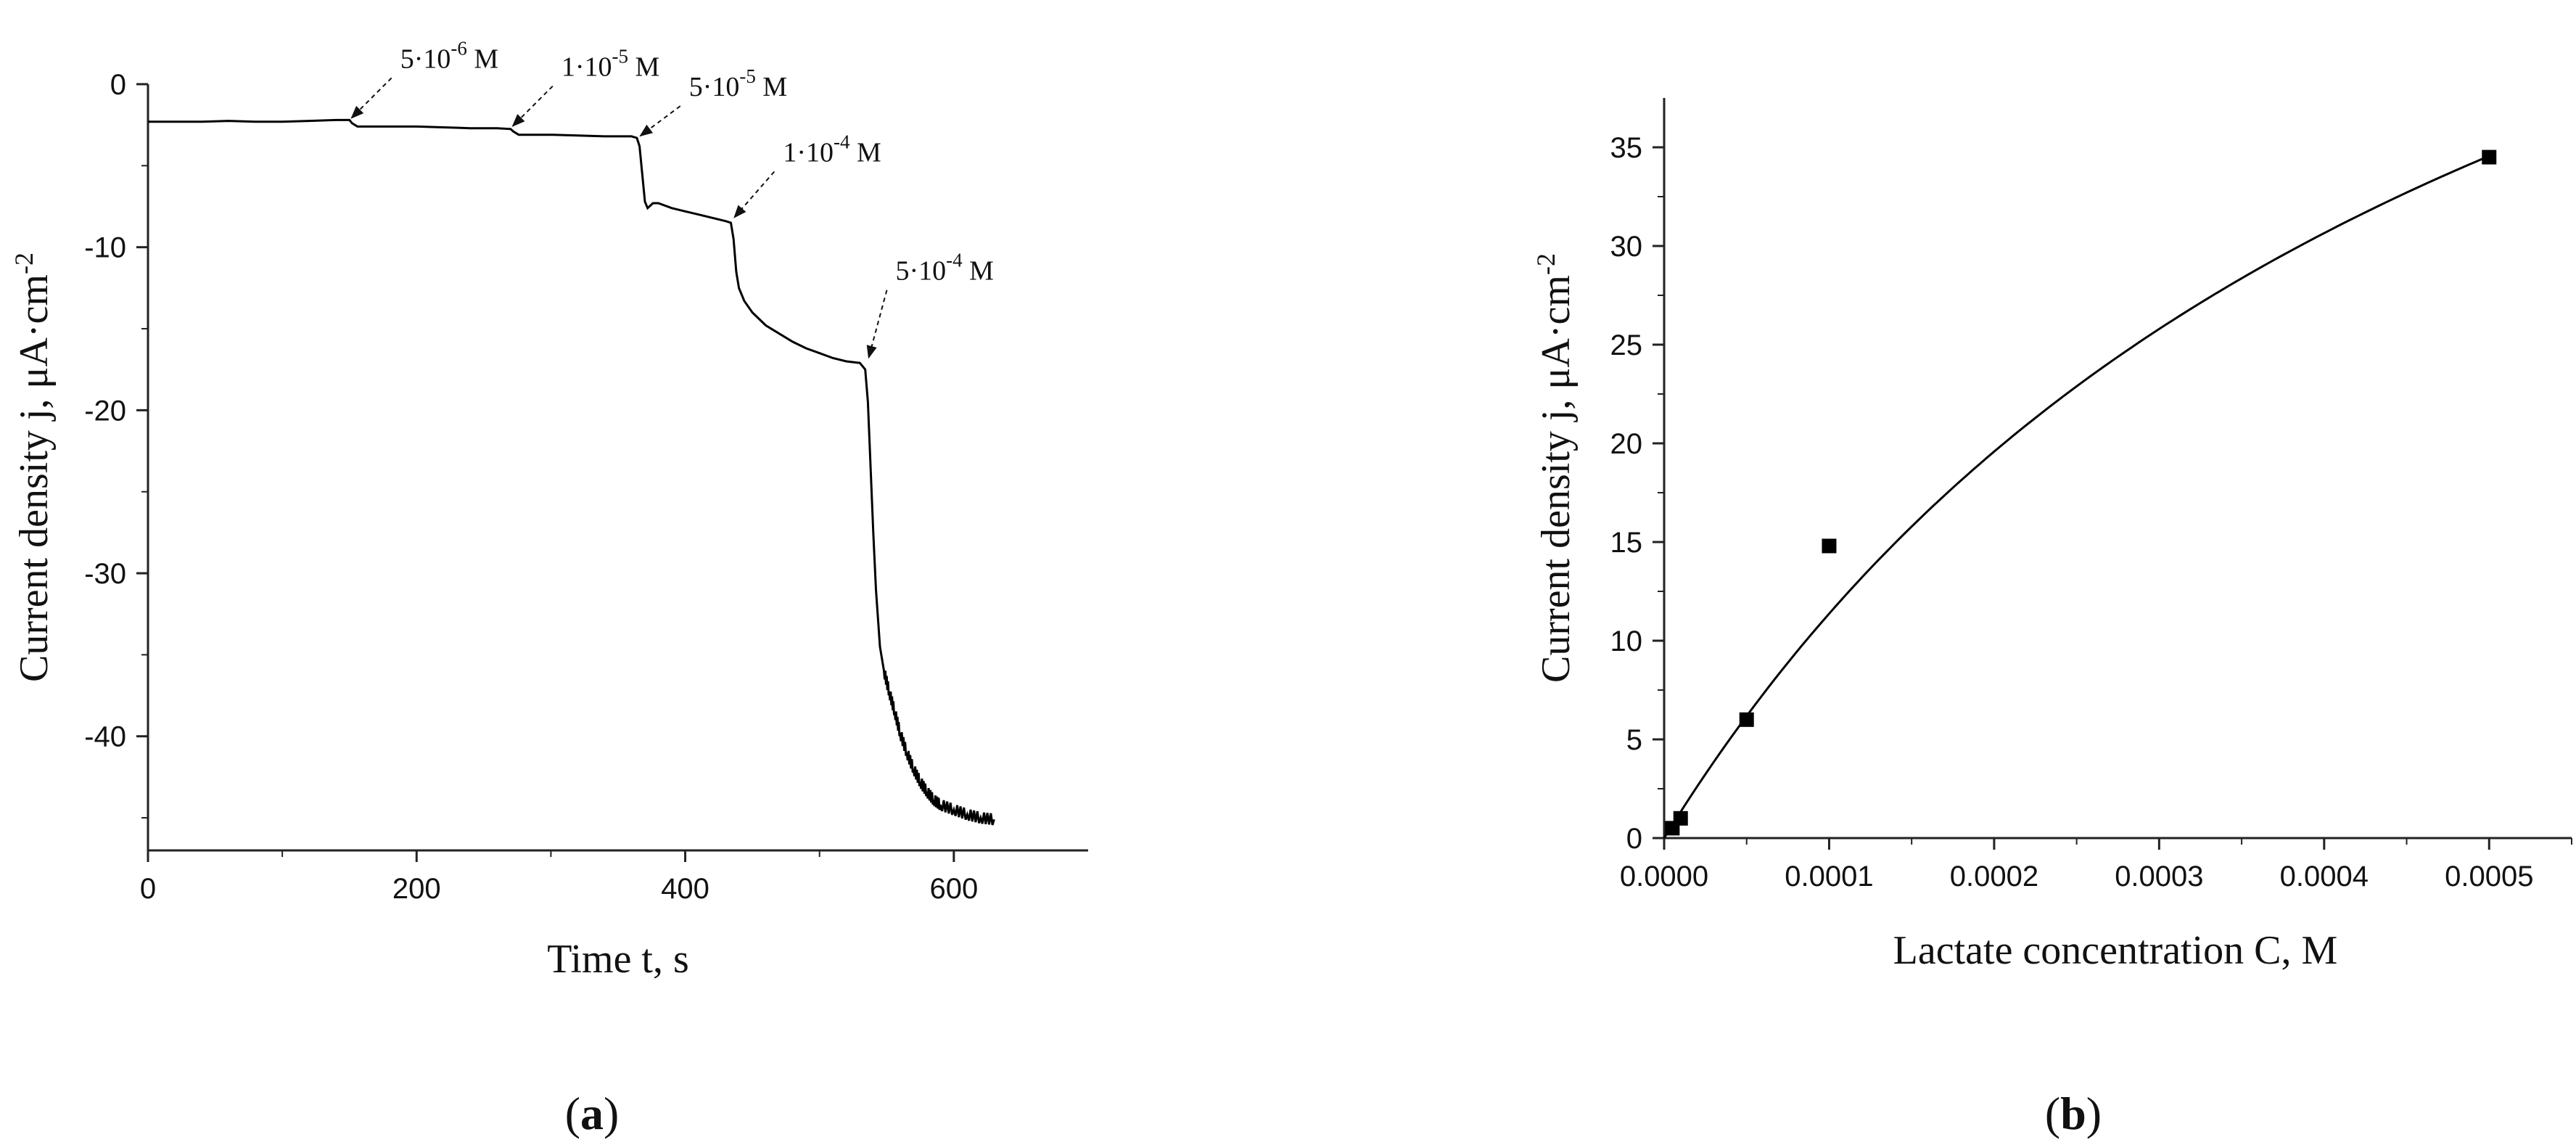  What do you see at coordinates (148, 889) in the screenshot?
I see `chart-a-x-tick-label: 0` at bounding box center [148, 889].